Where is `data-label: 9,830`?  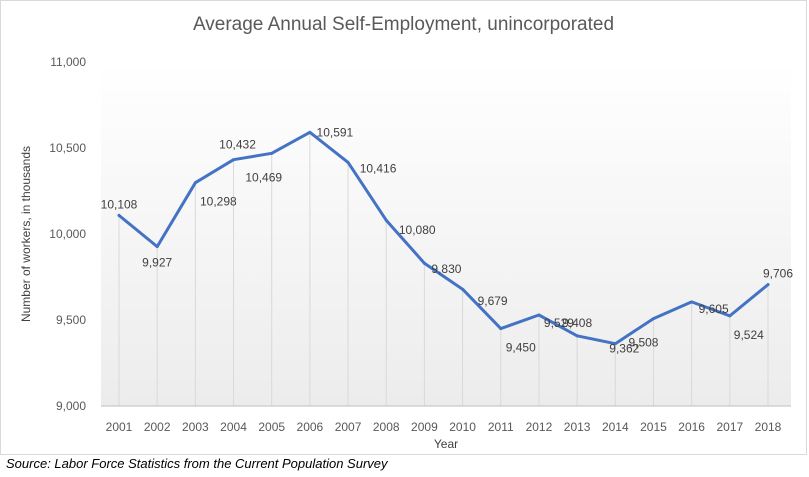 data-label: 9,830 is located at coordinates (446, 269).